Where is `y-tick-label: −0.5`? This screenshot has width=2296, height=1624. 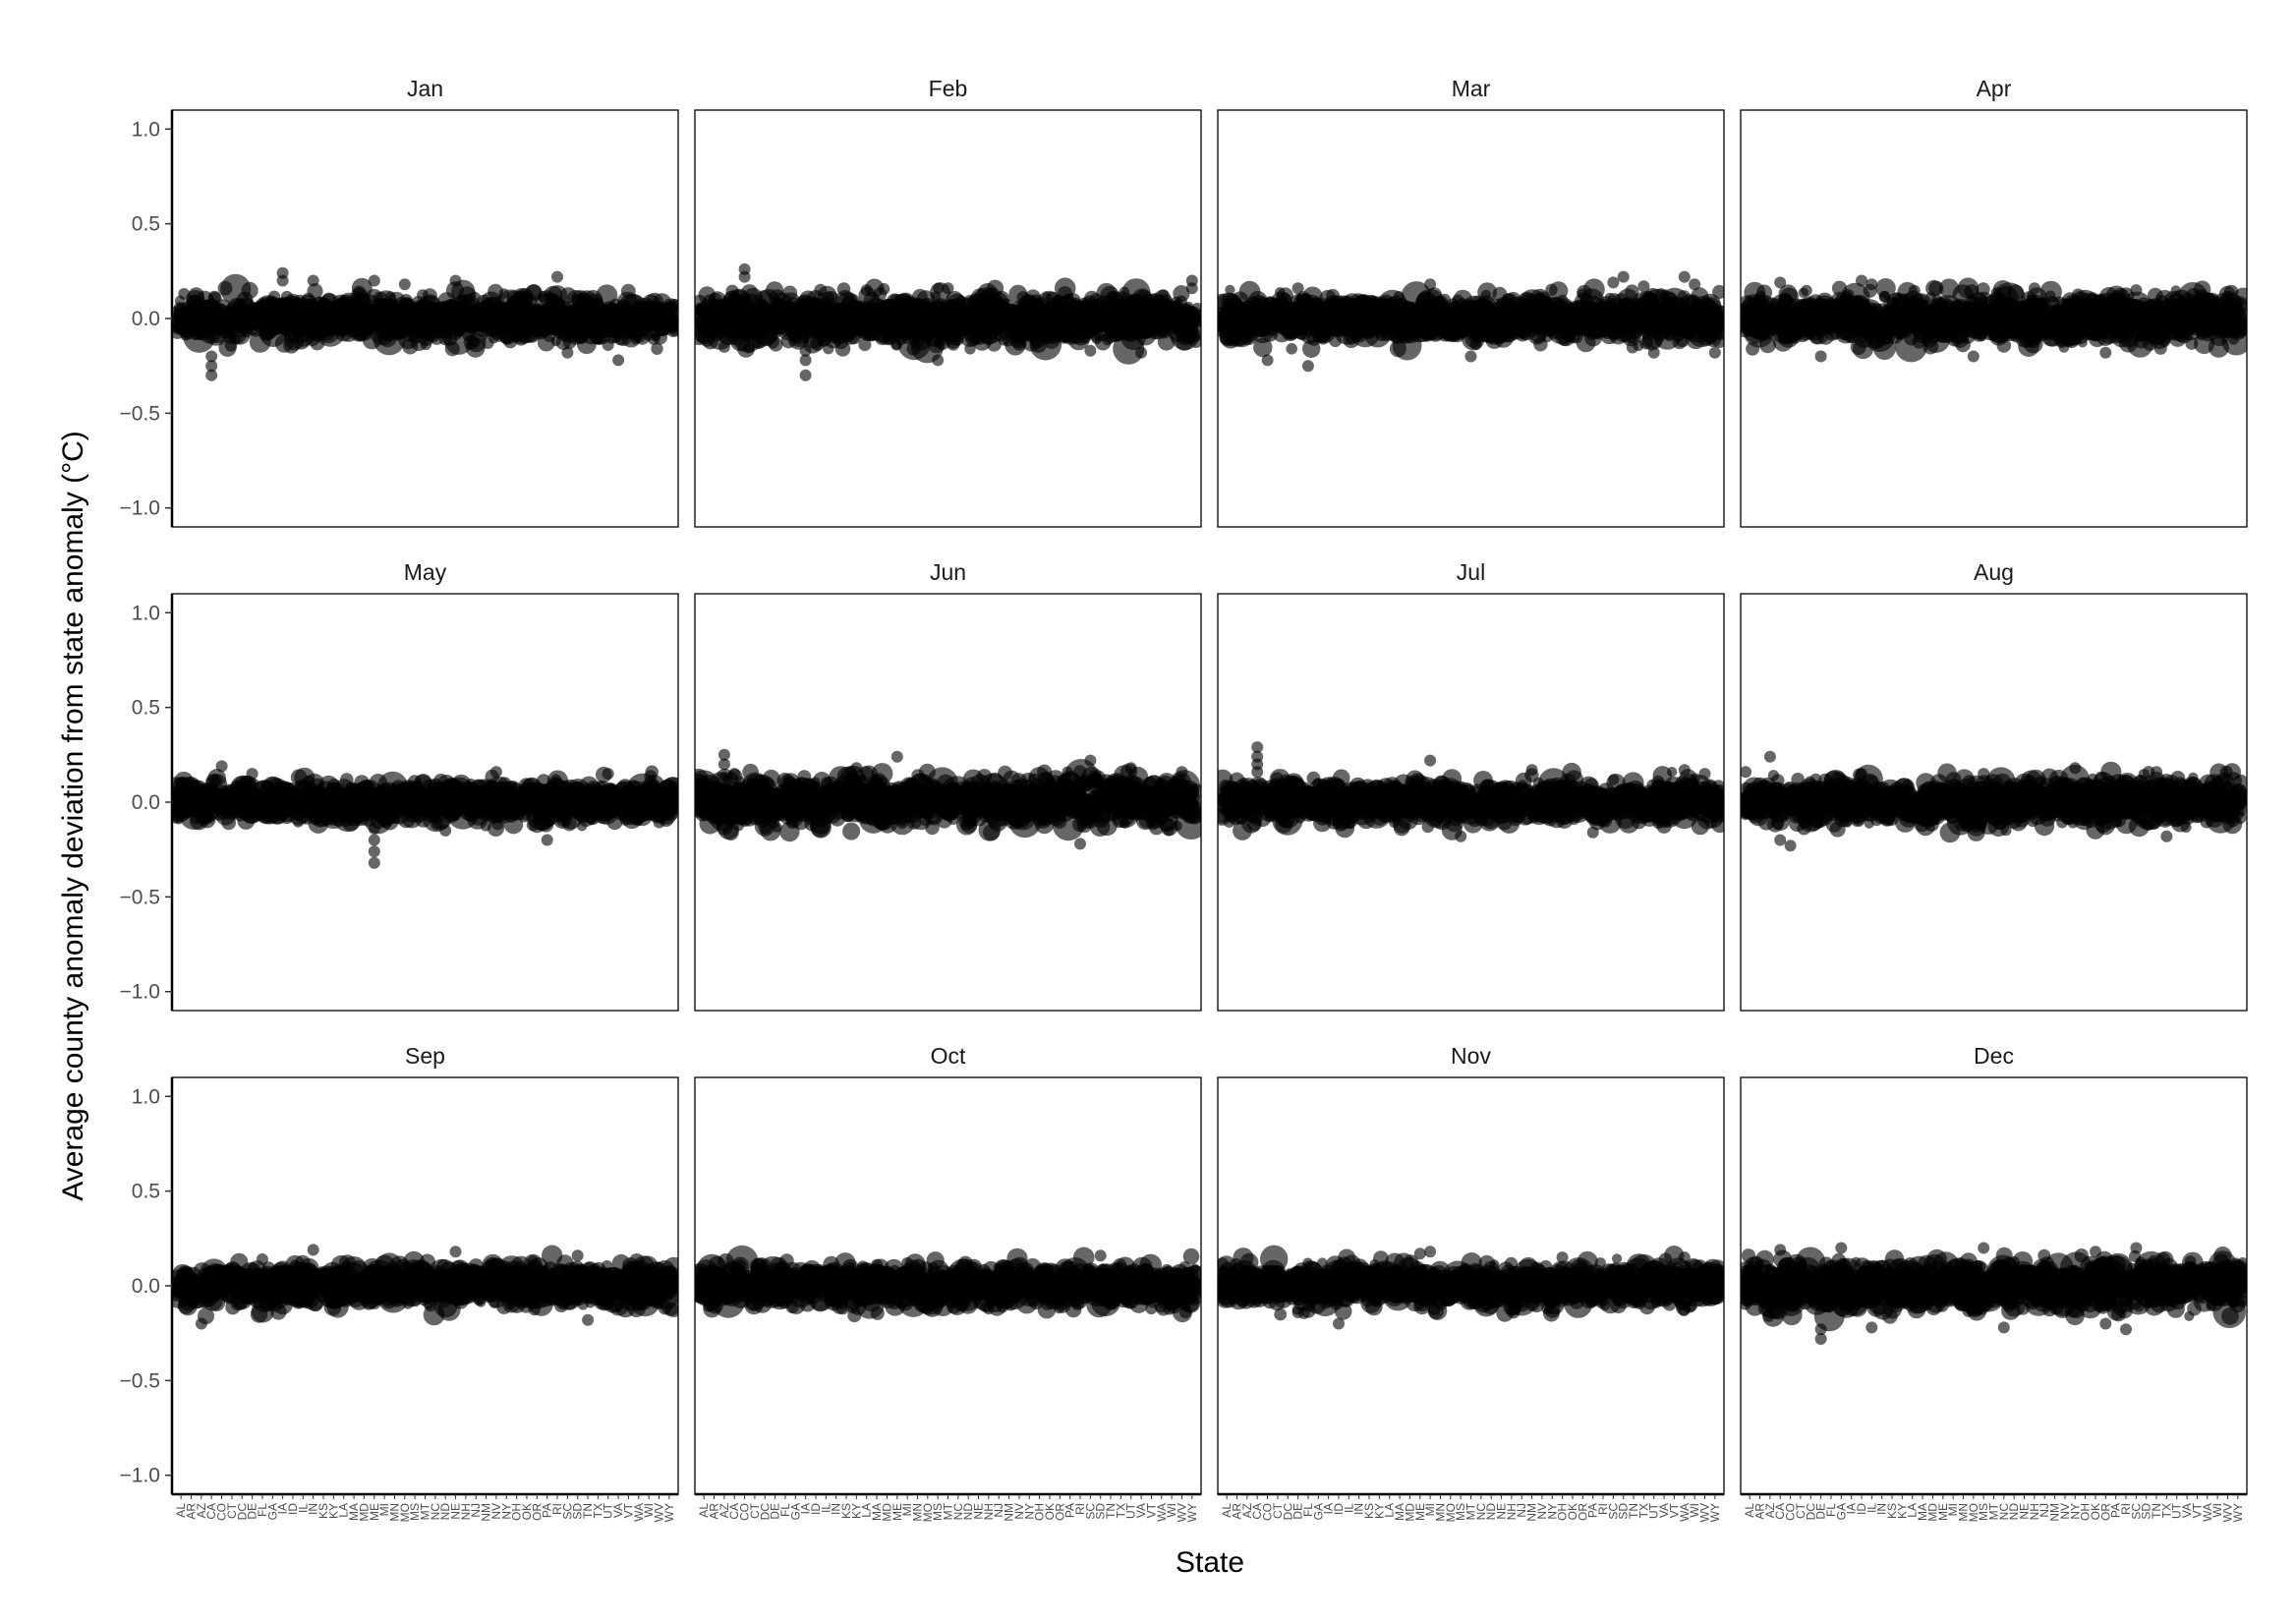
y-tick-label: −0.5 is located at coordinates (140, 413).